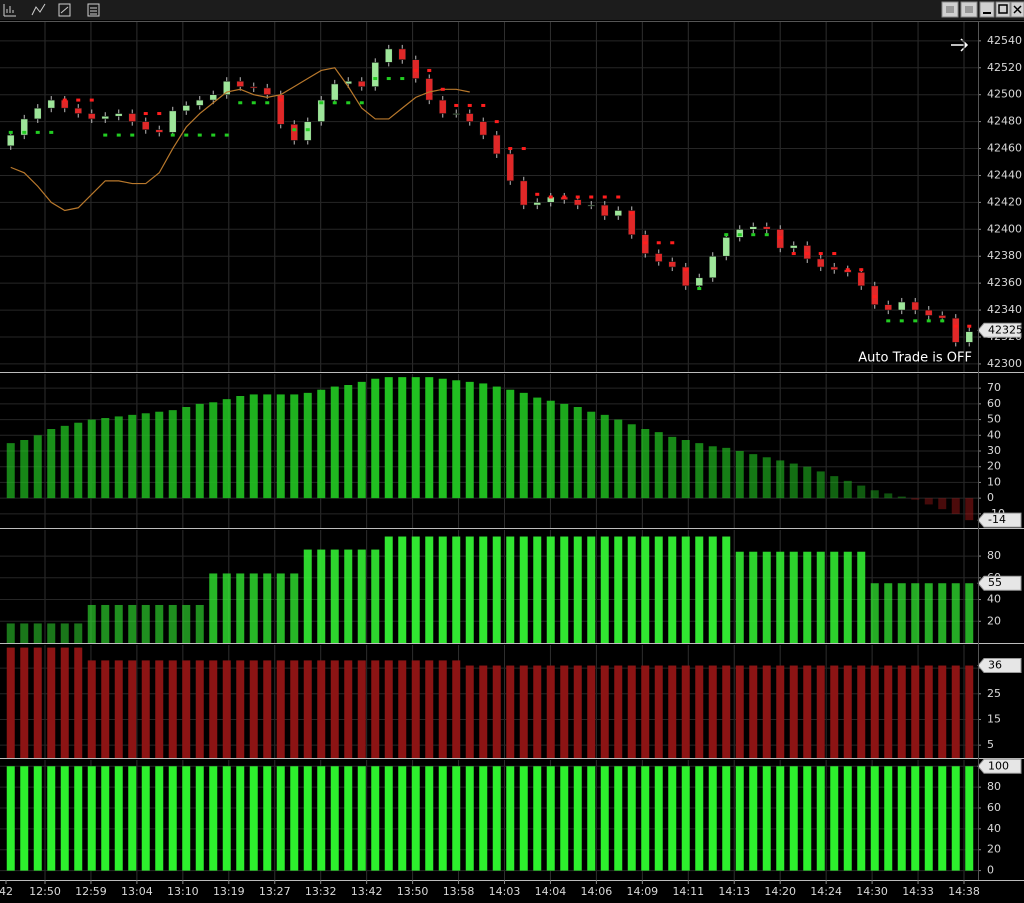 This screenshot has height=903, width=1024. What do you see at coordinates (1017, 9) in the screenshot?
I see `close-button` at bounding box center [1017, 9].